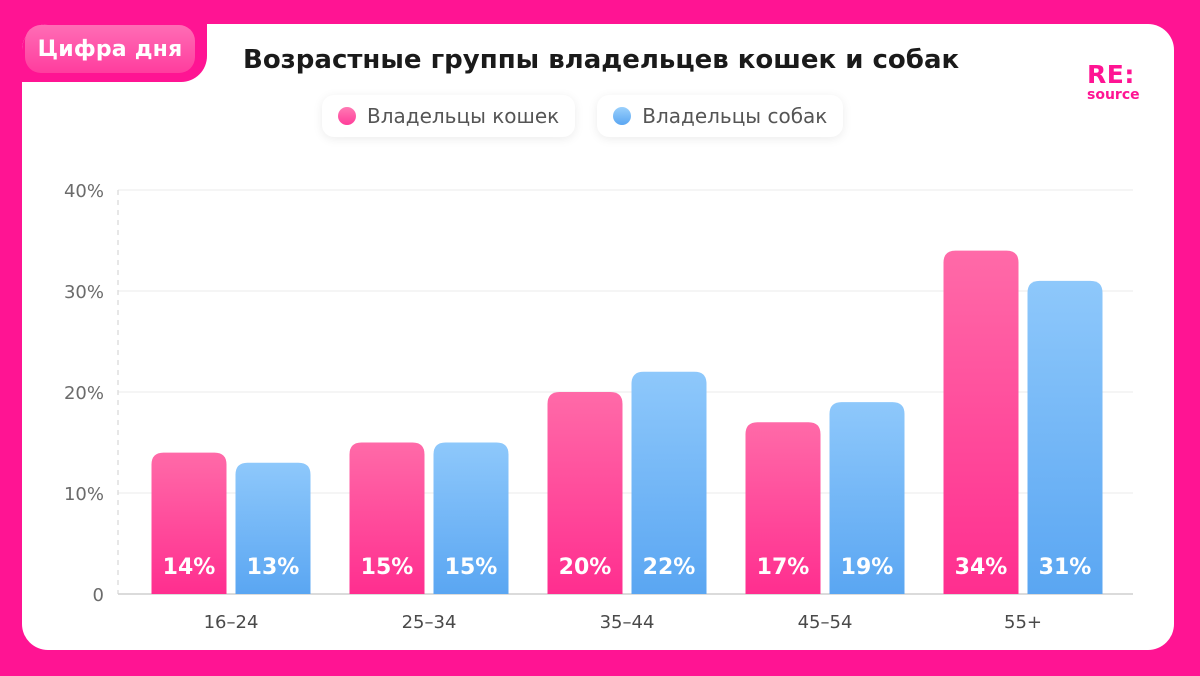  Describe the element at coordinates (273, 567) in the screenshot. I see `bar-value-label: 13%` at that location.